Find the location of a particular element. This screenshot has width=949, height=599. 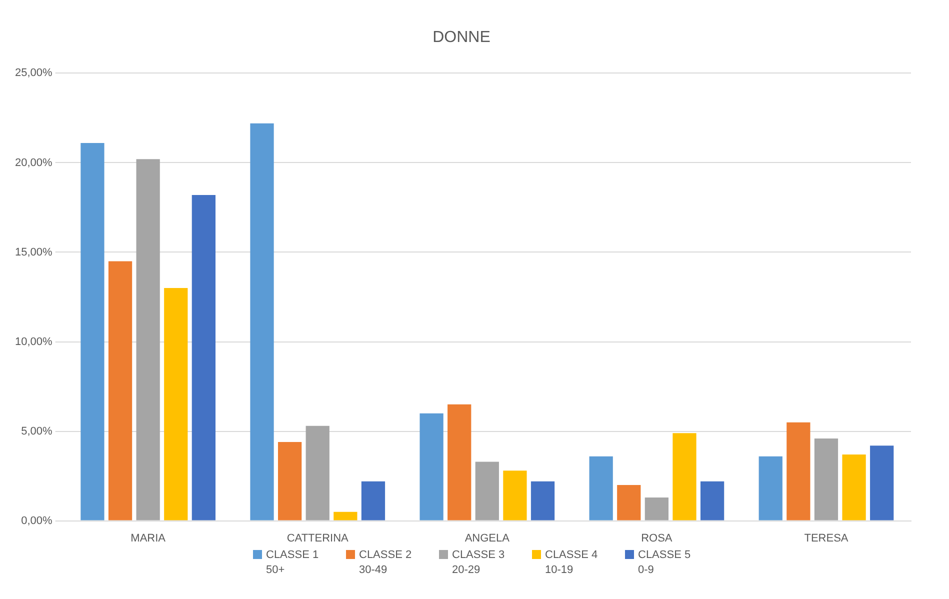

x-tick-label: ANGELA is located at coordinates (487, 538).